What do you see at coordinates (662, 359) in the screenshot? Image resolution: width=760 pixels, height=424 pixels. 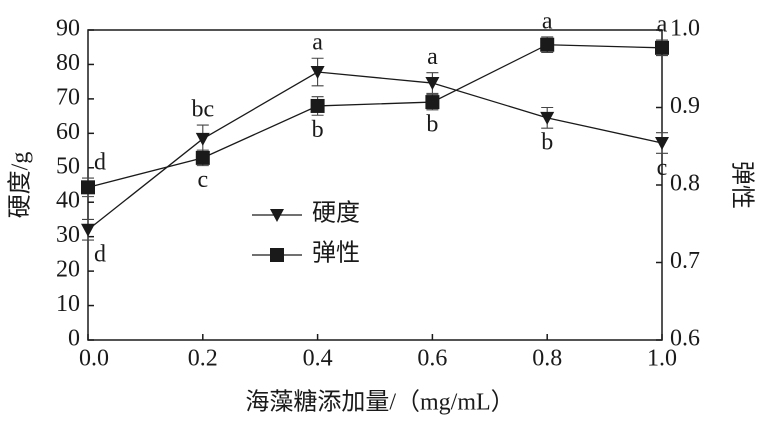 I see `x-tick-label: 1.0` at bounding box center [662, 359].